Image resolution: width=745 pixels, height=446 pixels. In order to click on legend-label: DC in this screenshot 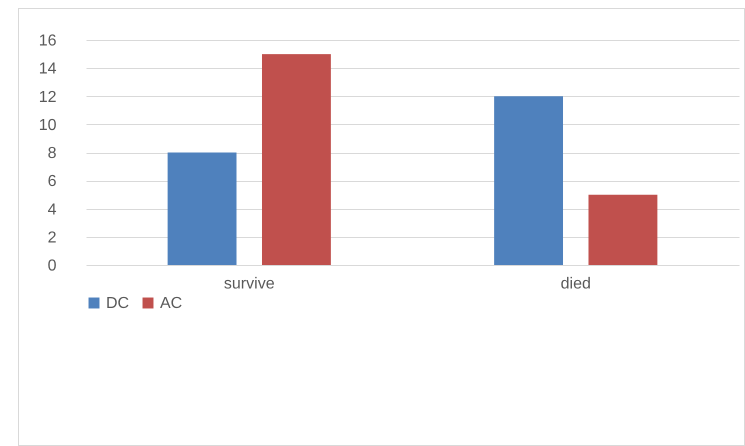, I will do `click(118, 303)`.